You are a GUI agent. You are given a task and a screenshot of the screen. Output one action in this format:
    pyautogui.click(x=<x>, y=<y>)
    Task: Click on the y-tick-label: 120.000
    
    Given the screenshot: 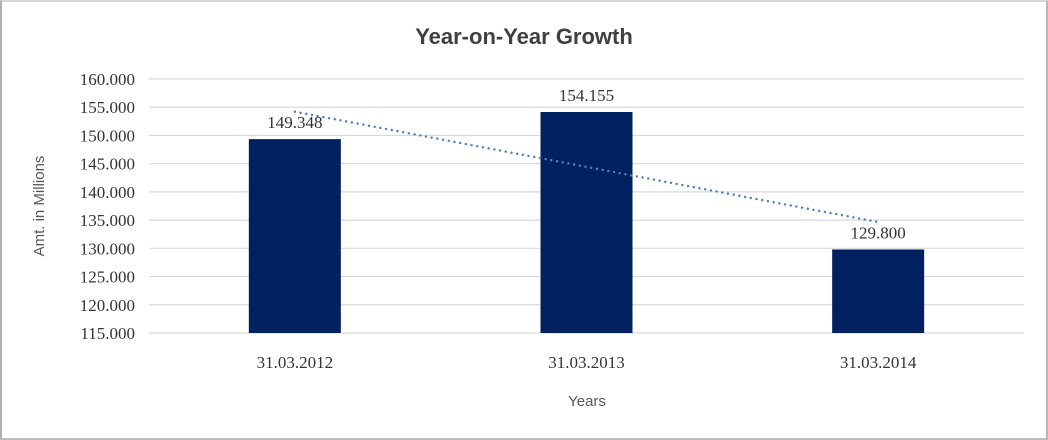 What is the action you would take?
    pyautogui.click(x=107, y=305)
    